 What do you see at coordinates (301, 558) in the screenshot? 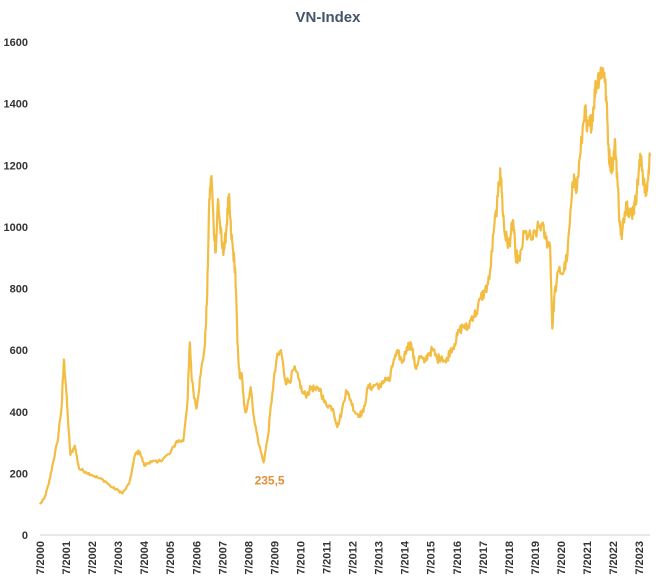
I see `x-tick-label: 7/2010` at bounding box center [301, 558].